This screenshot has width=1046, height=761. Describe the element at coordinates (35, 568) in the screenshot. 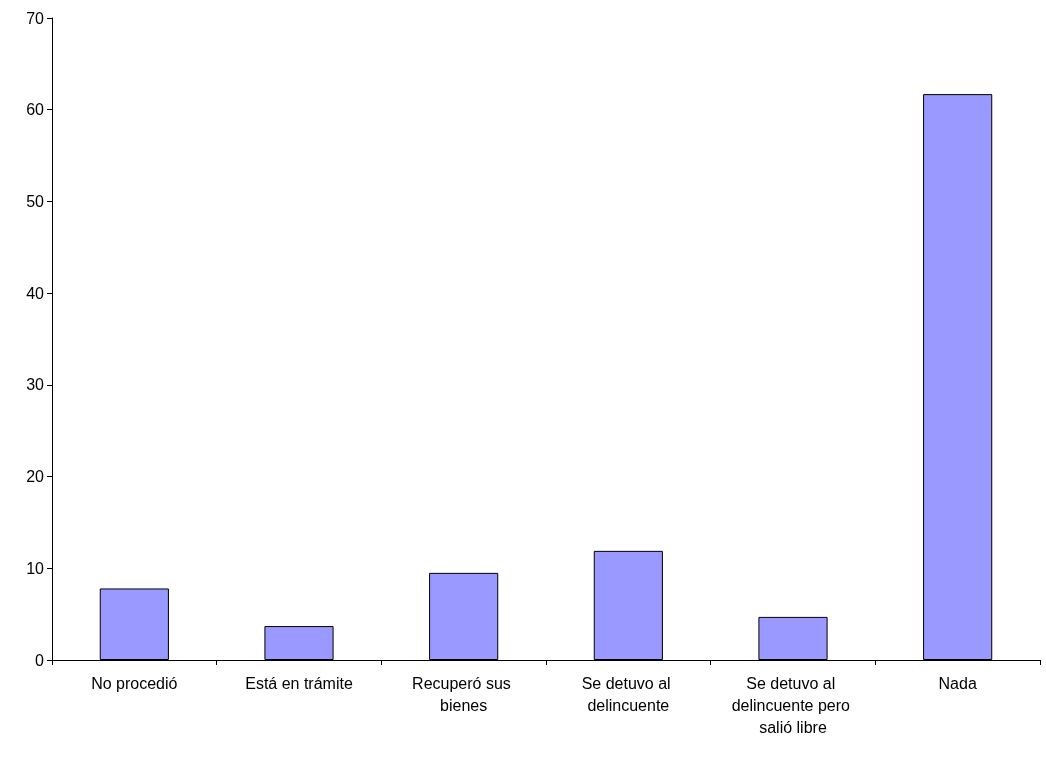

I see `y-tick-label: 10` at that location.